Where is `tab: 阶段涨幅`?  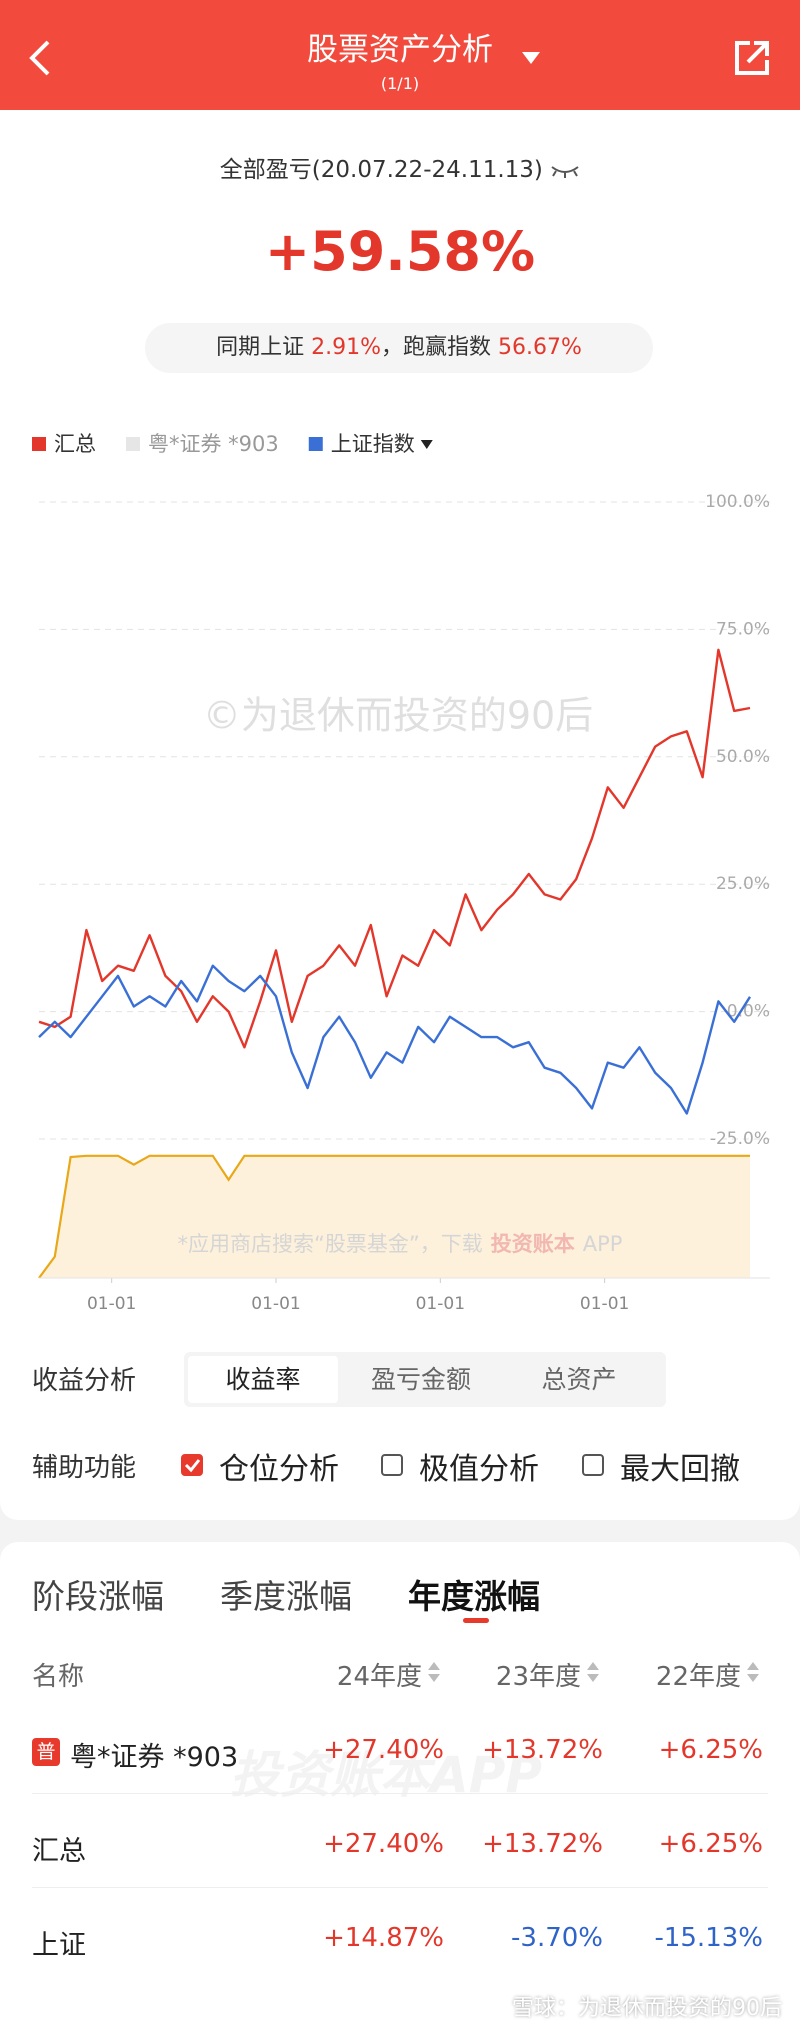
tab: 阶段涨幅 is located at coordinates (98, 1596).